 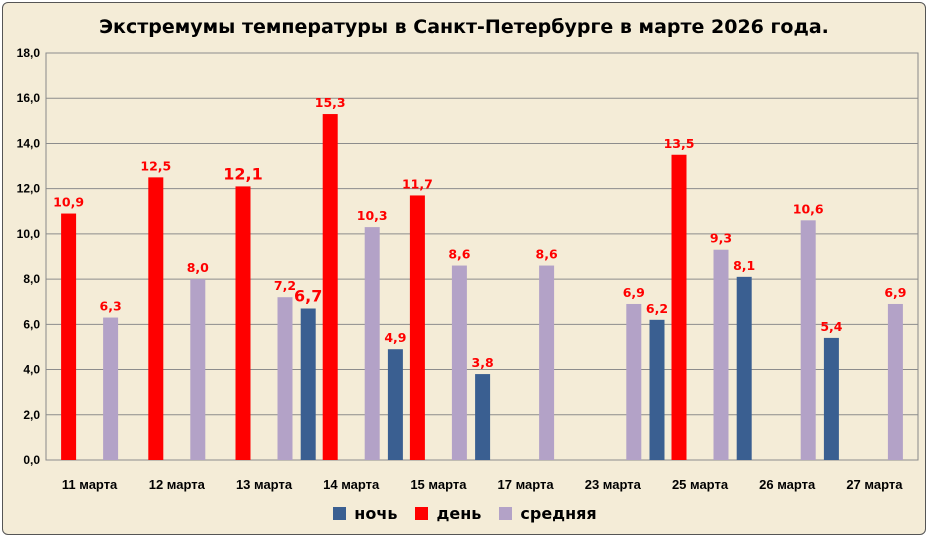 I want to click on x-category-label: 15 марта, so click(x=438, y=484).